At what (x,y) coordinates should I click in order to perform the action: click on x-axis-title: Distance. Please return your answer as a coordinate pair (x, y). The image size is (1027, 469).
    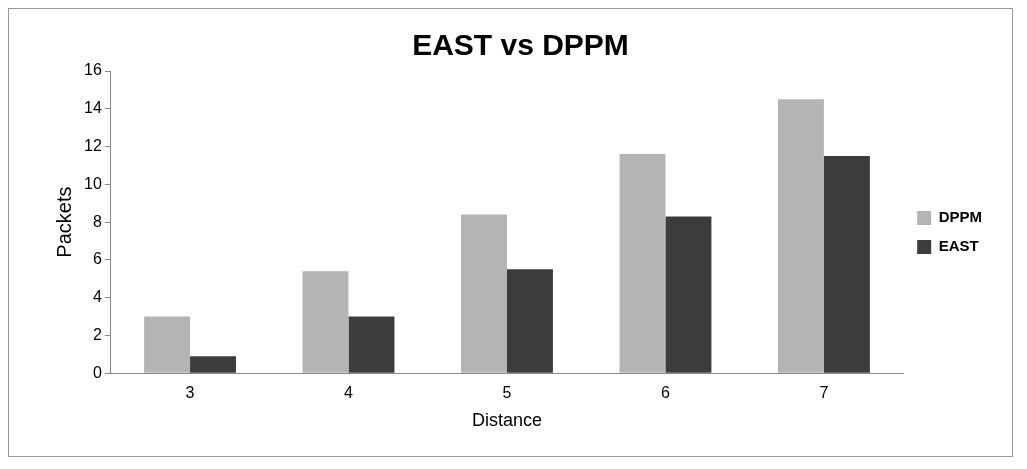
    Looking at the image, I should click on (506, 420).